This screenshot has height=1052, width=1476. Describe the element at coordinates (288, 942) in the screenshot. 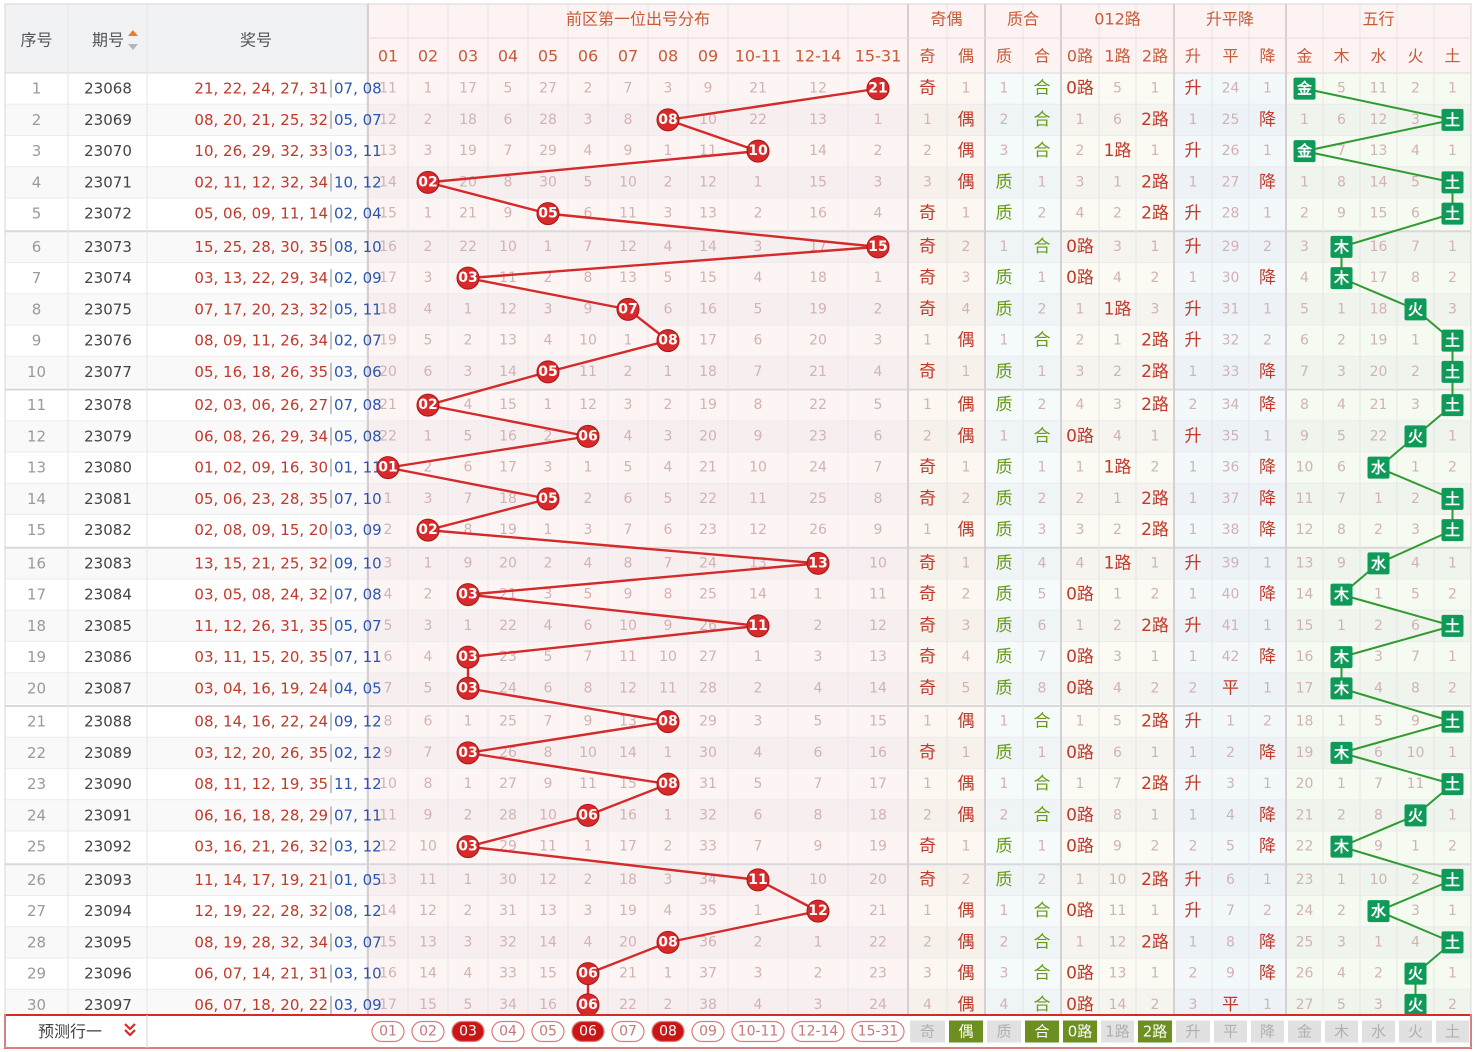

I see `row-prize: 08, 19, 28, 32, 34 03, 07` at that location.